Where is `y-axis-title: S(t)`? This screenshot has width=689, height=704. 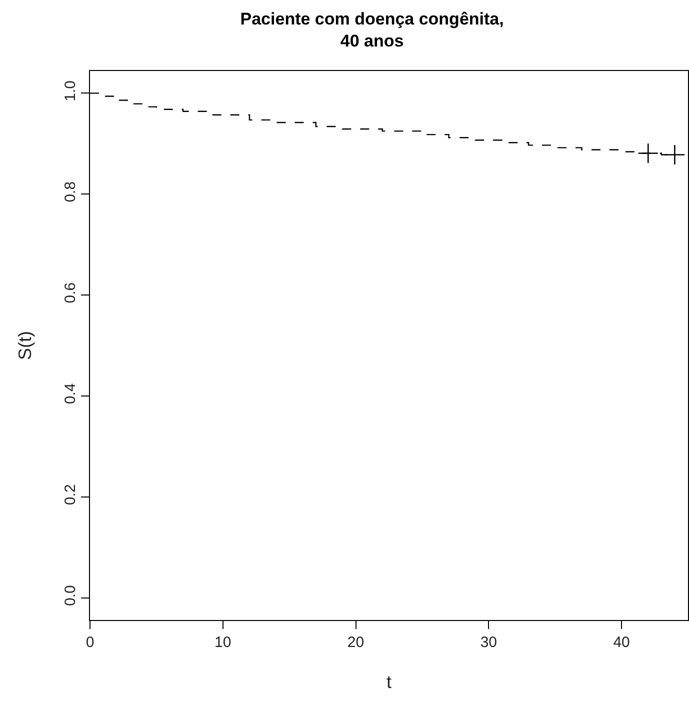
y-axis-title: S(t) is located at coordinates (25, 345).